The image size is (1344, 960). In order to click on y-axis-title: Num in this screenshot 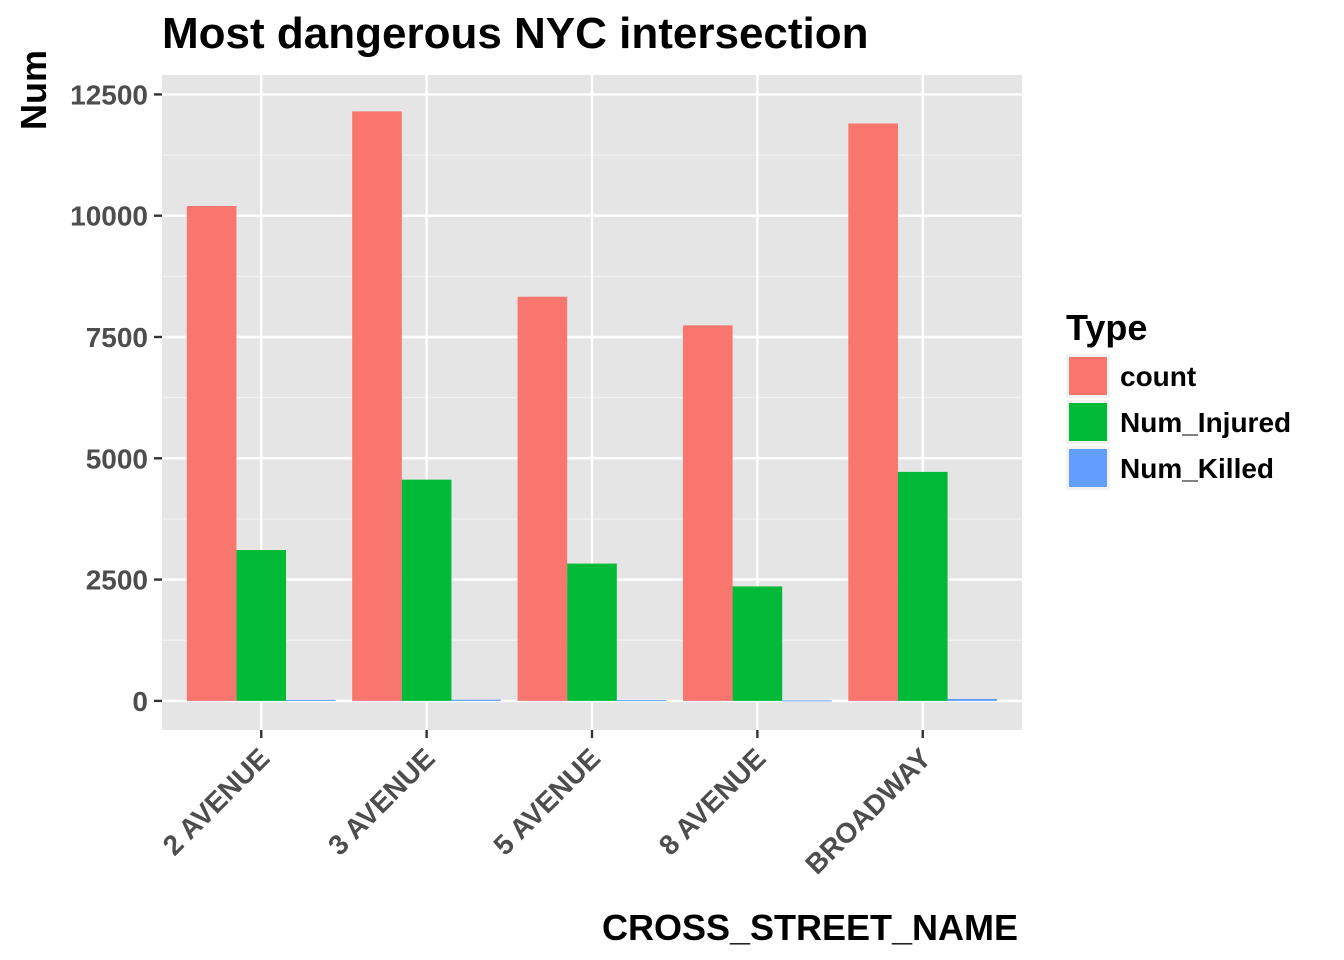, I will do `click(33, 90)`.